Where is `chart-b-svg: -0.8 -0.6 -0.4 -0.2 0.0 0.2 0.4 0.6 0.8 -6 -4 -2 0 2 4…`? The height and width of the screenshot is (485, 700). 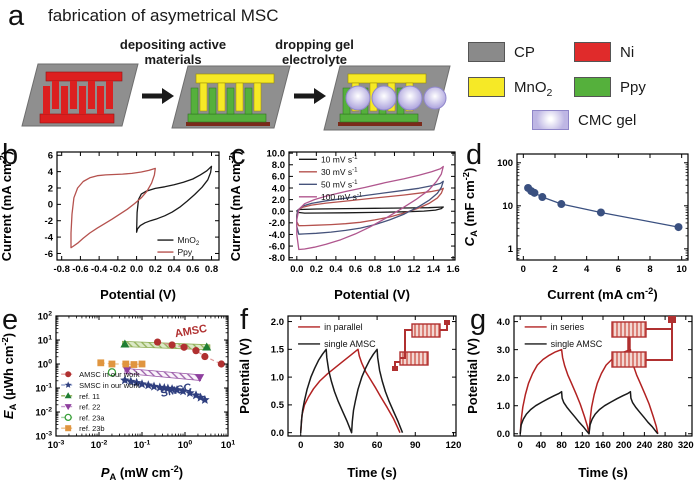 chart-b-svg: -0.8 -0.6 -0.4 -0.2 0.0 0.2 0.4 0.6 0.8 -6 -4 -2 0 2 4… is located at coordinates (110, 226).